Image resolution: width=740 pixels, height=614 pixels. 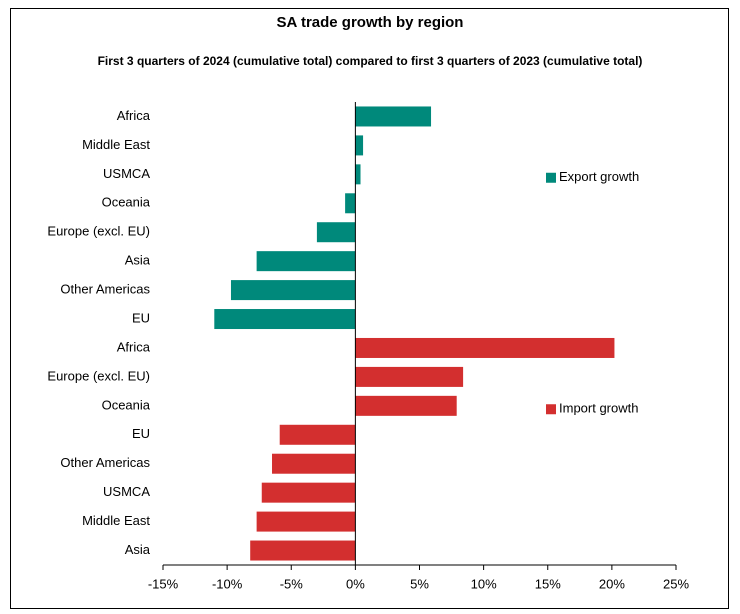 I want to click on x-tick-label: 15%, so click(x=548, y=583).